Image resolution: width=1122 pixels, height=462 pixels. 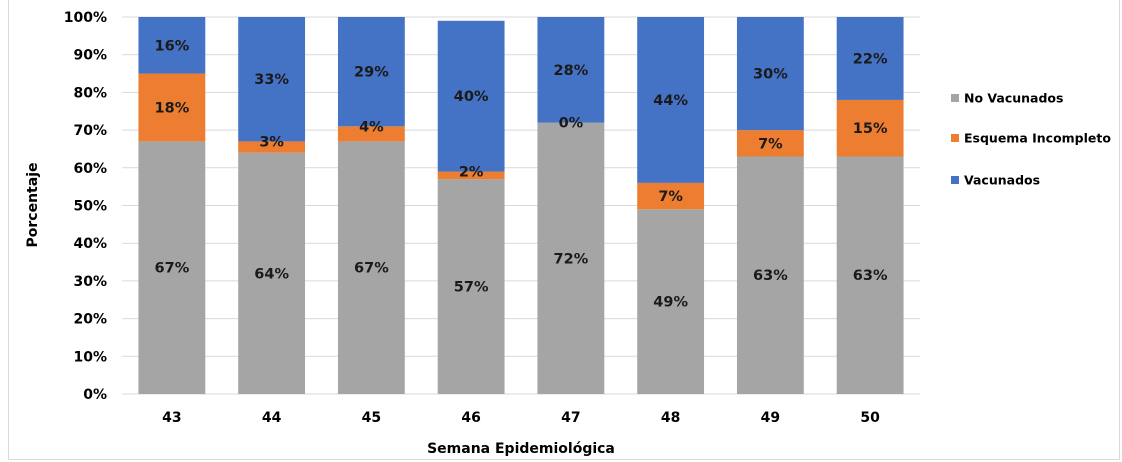 What do you see at coordinates (90, 357) in the screenshot?
I see `y-tick-label: 10%` at bounding box center [90, 357].